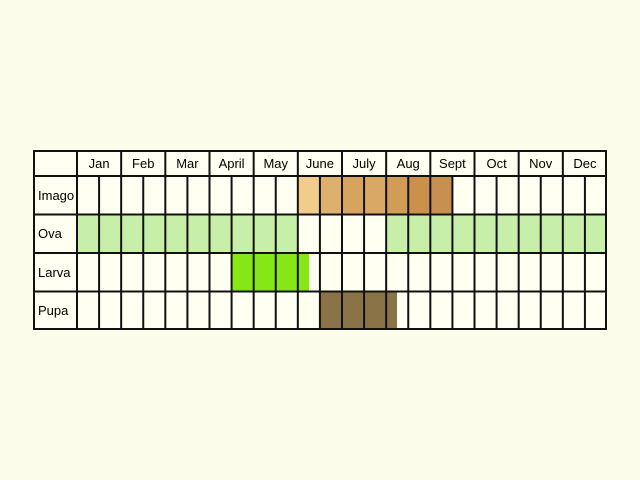  What do you see at coordinates (541, 163) in the screenshot?
I see `month-header: Nov` at bounding box center [541, 163].